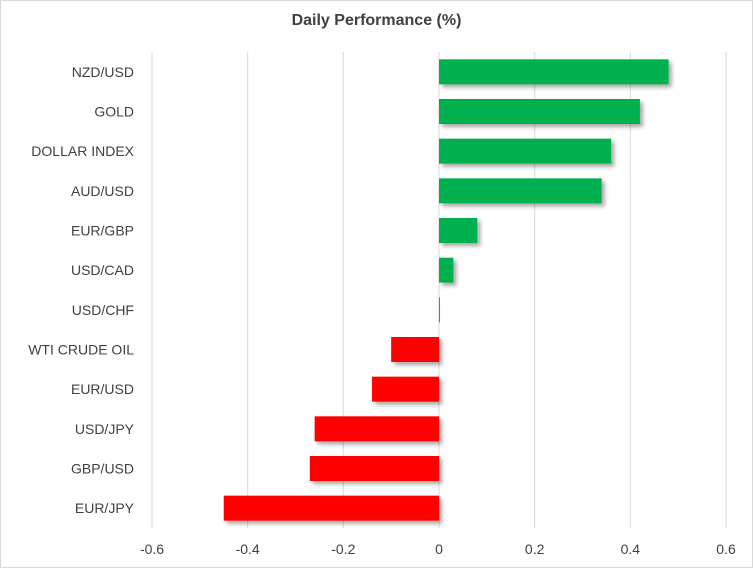 The width and height of the screenshot is (753, 568). I want to click on x-tick-label: -0.2, so click(343, 549).